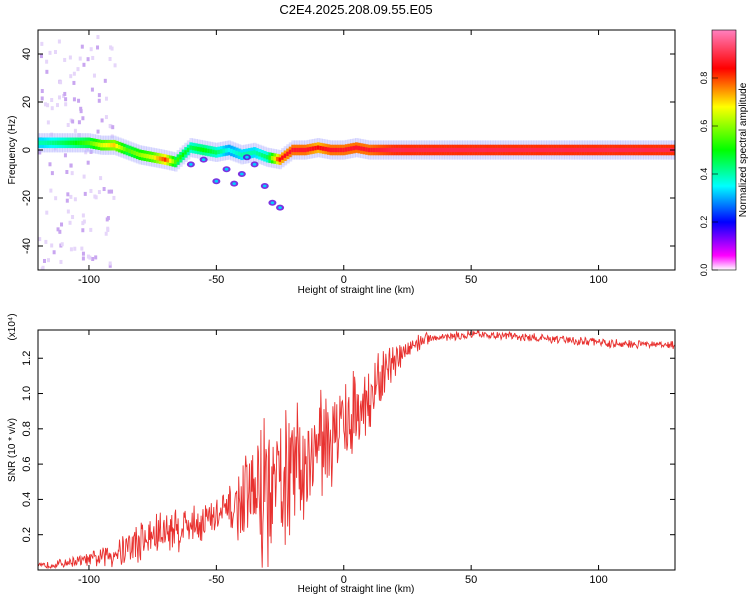 This screenshot has width=750, height=600. What do you see at coordinates (27, 463) in the screenshot?
I see `y-tick-label: 0.6` at bounding box center [27, 463].